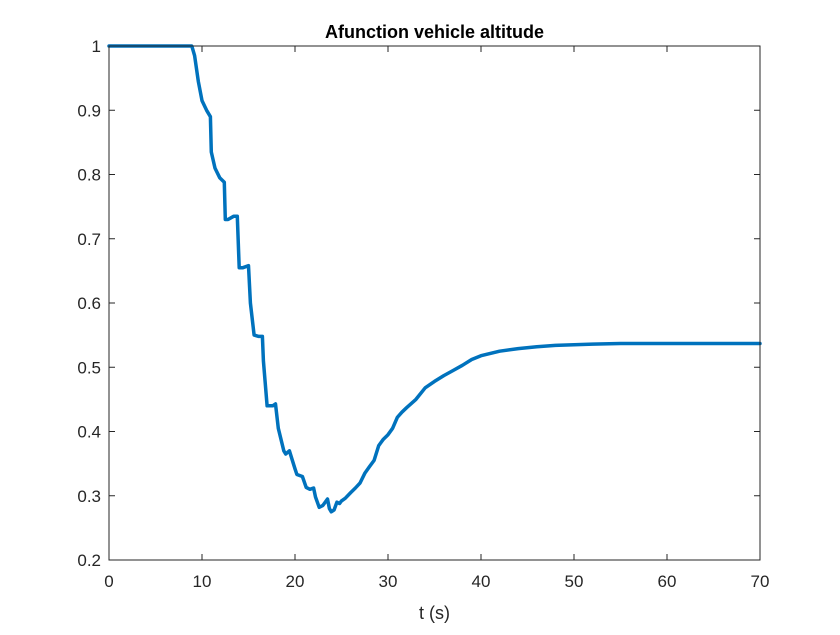  Describe the element at coordinates (434, 613) in the screenshot. I see `x-axis-label: t (s)` at that location.